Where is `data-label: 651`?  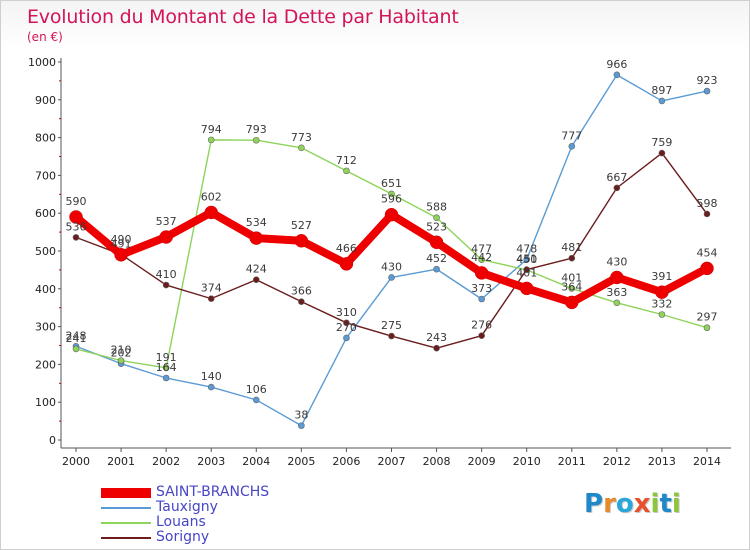
data-label: 651 is located at coordinates (391, 183).